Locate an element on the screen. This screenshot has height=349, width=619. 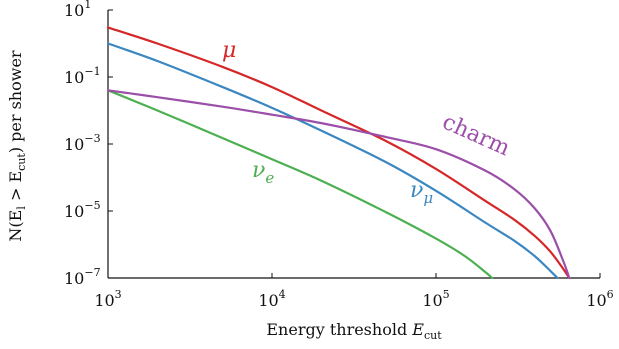
y-tick-label: 10⁻⁷ is located at coordinates (82, 277).